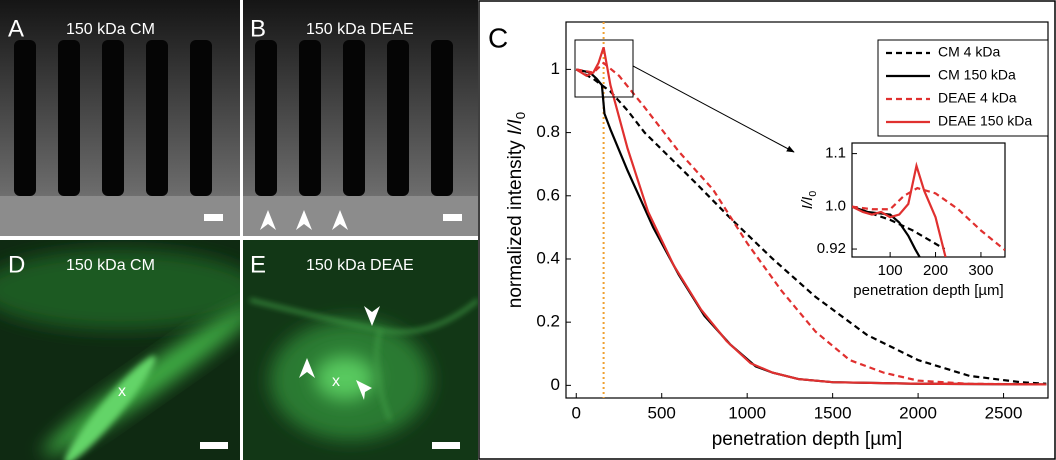  Describe the element at coordinates (498, 37) in the screenshot. I see `panel-label: C` at that location.